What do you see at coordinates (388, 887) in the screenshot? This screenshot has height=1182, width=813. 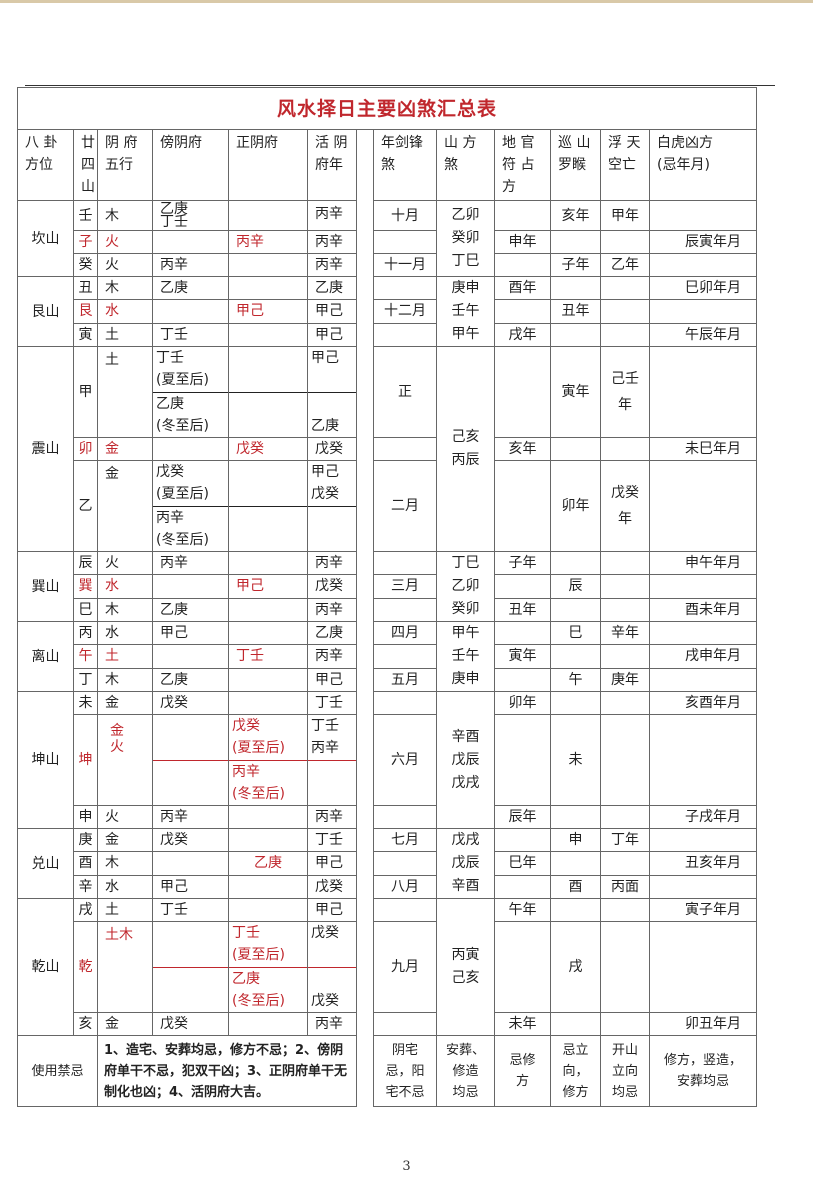 I see `table-row: 辛水甲己 戊癸 八月 酉丙面` at bounding box center [388, 887].